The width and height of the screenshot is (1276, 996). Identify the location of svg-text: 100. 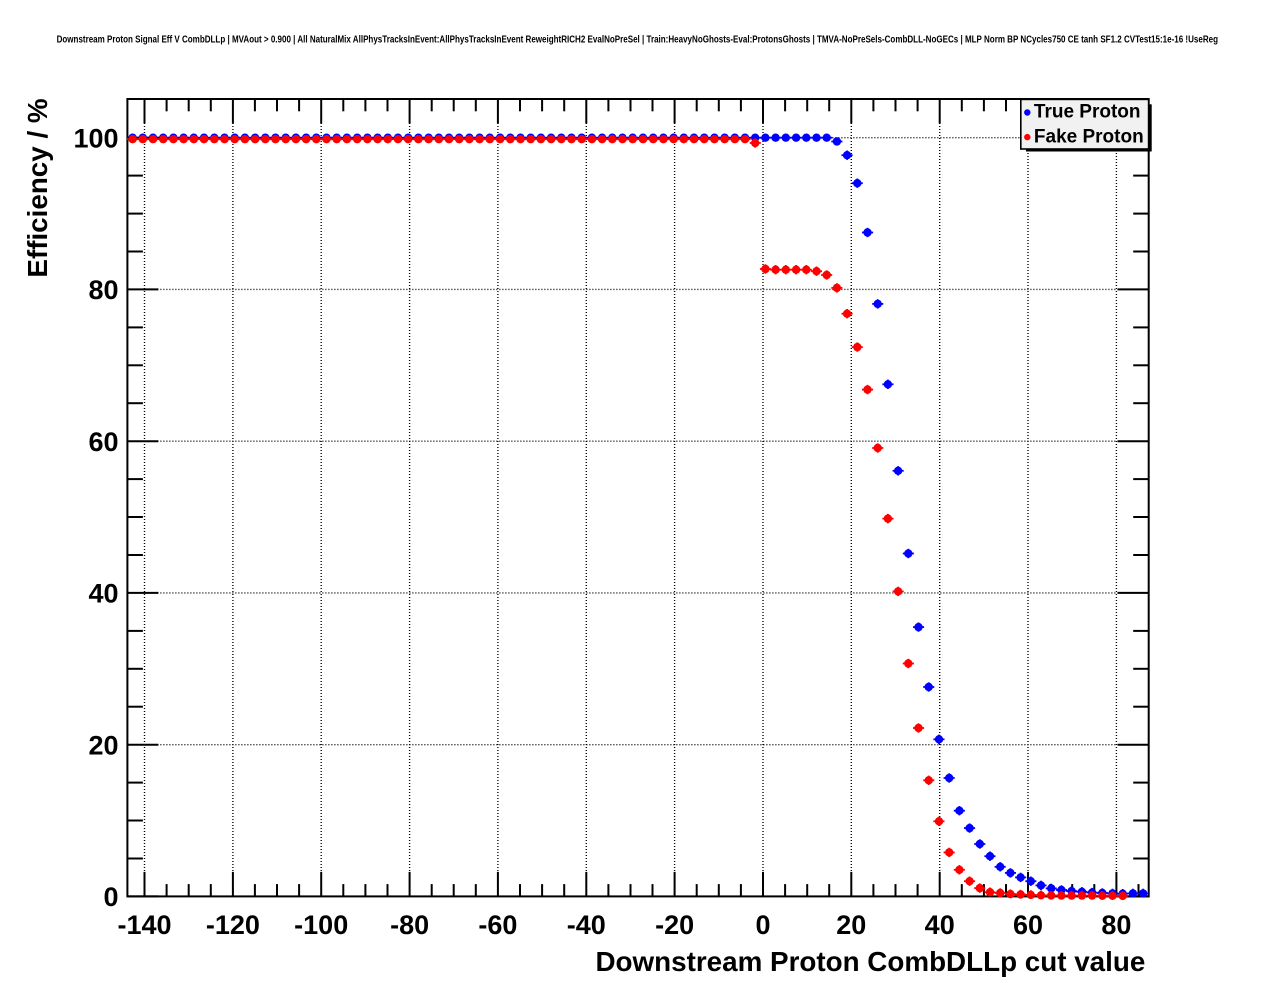
(95, 138).